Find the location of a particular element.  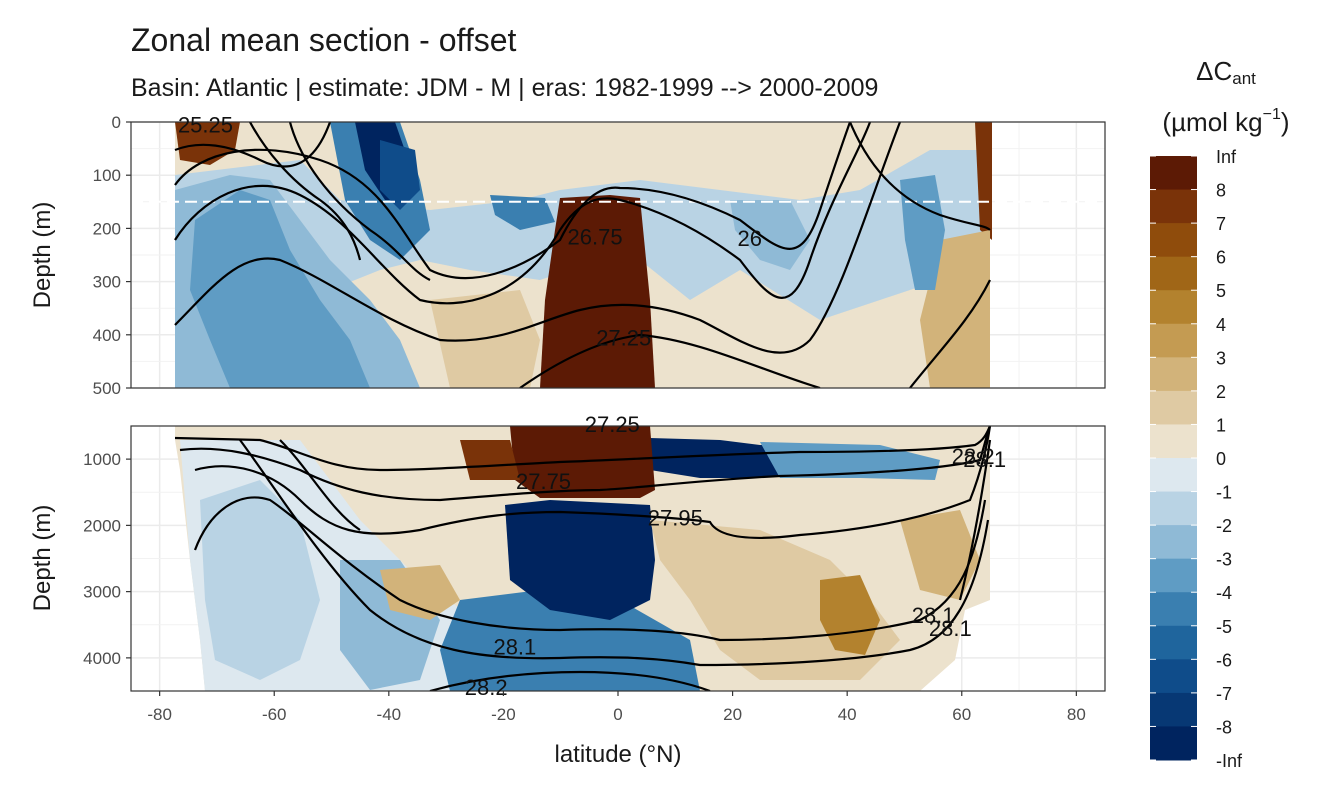

upper-blob-blue-east is located at coordinates (922, 232).